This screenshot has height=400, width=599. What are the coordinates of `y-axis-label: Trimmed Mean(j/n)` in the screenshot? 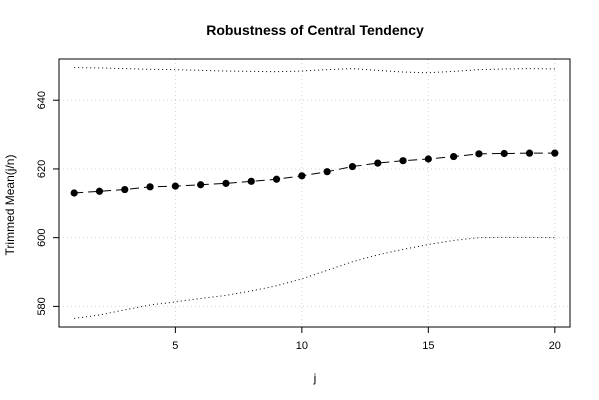 It's located at (10, 205).